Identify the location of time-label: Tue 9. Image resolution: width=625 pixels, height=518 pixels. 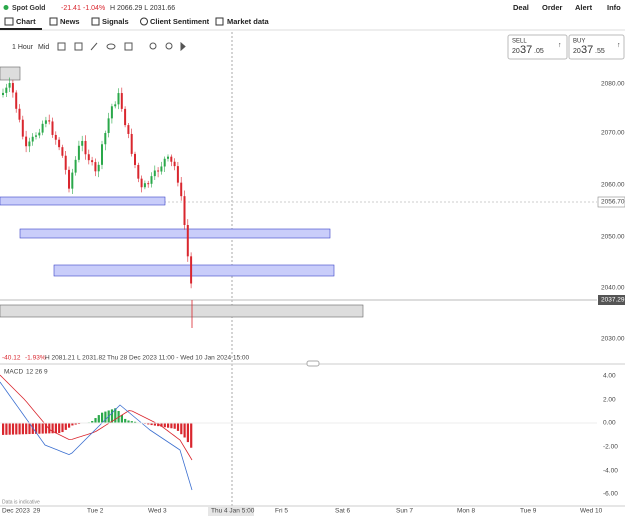
(528, 511).